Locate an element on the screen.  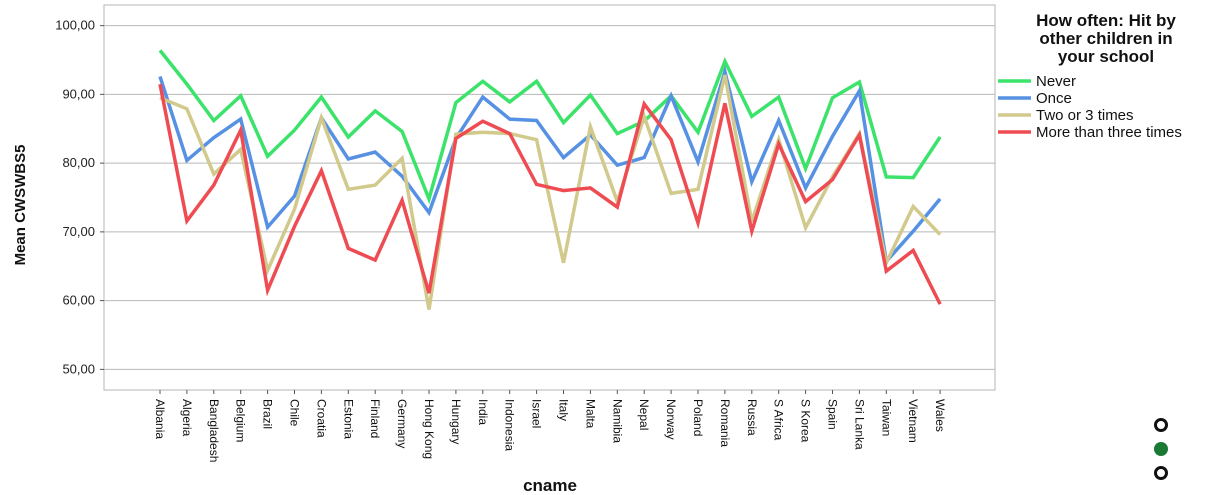
x-tick-label-26: Sri Lanka is located at coordinates (859, 424).